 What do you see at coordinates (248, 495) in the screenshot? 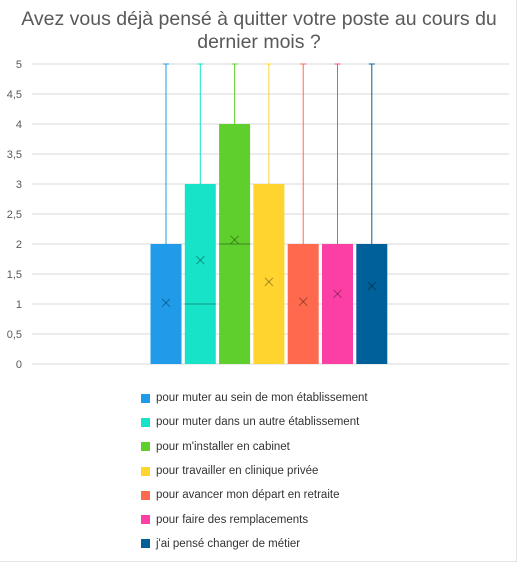
I see `legend-label: pour avancer mon départ en retraite` at bounding box center [248, 495].